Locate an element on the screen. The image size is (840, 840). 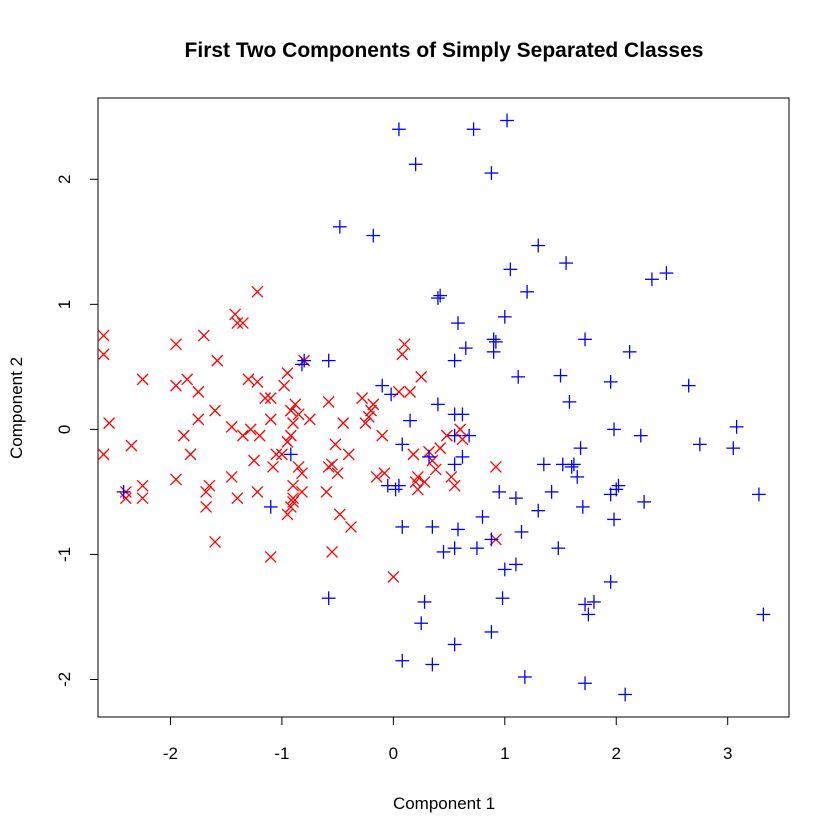
y-tick-label: 1 is located at coordinates (64, 304).